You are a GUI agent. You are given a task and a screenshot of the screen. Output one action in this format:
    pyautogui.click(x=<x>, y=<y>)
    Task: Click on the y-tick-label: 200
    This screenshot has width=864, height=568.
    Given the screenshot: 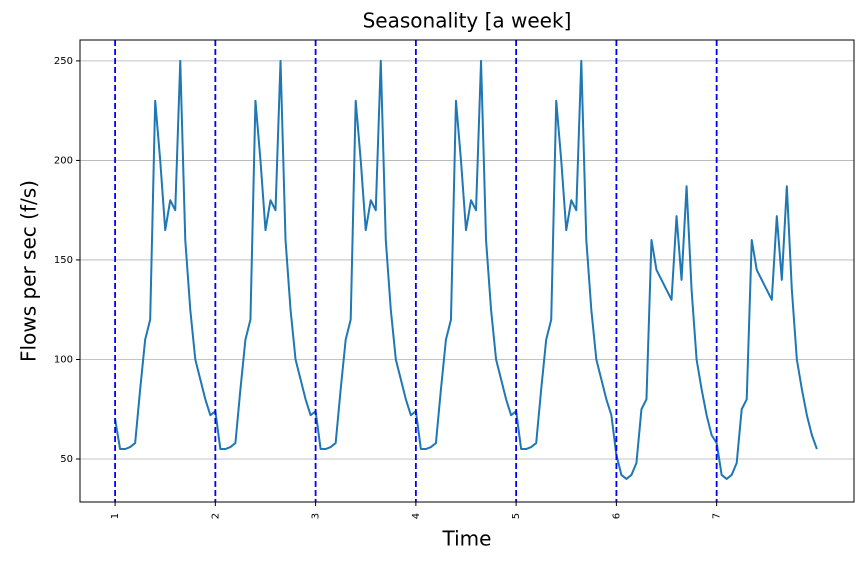 What is the action you would take?
    pyautogui.click(x=63, y=160)
    